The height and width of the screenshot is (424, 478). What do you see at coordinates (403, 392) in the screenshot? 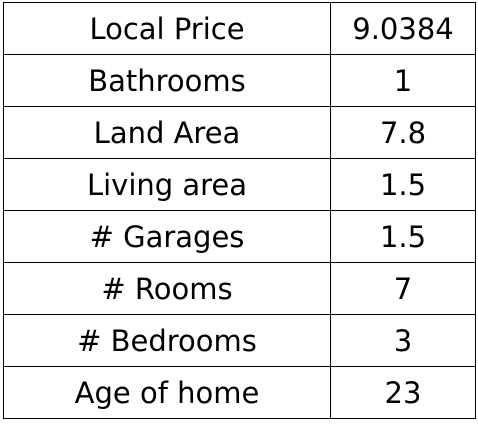
I see `row-value: 23` at bounding box center [403, 392].